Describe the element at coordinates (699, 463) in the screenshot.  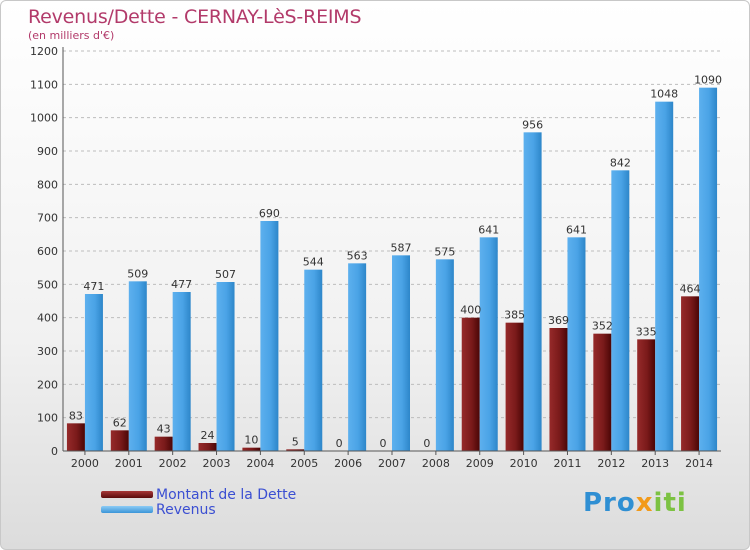
I see `x-tick-label: 2014` at that location.